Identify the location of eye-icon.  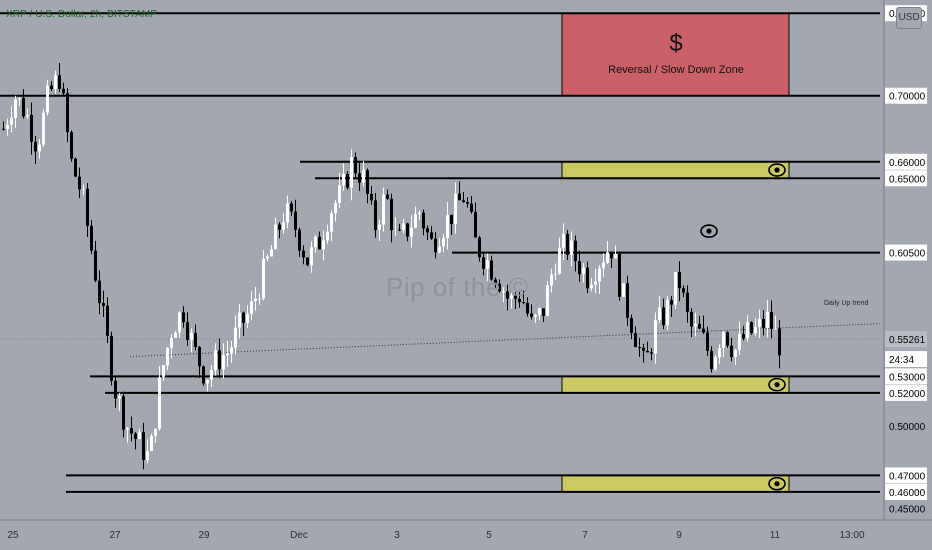
(777, 170).